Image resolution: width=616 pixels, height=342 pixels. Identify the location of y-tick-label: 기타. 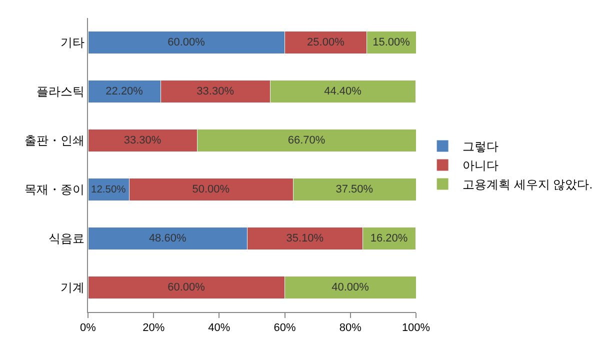
(72, 43).